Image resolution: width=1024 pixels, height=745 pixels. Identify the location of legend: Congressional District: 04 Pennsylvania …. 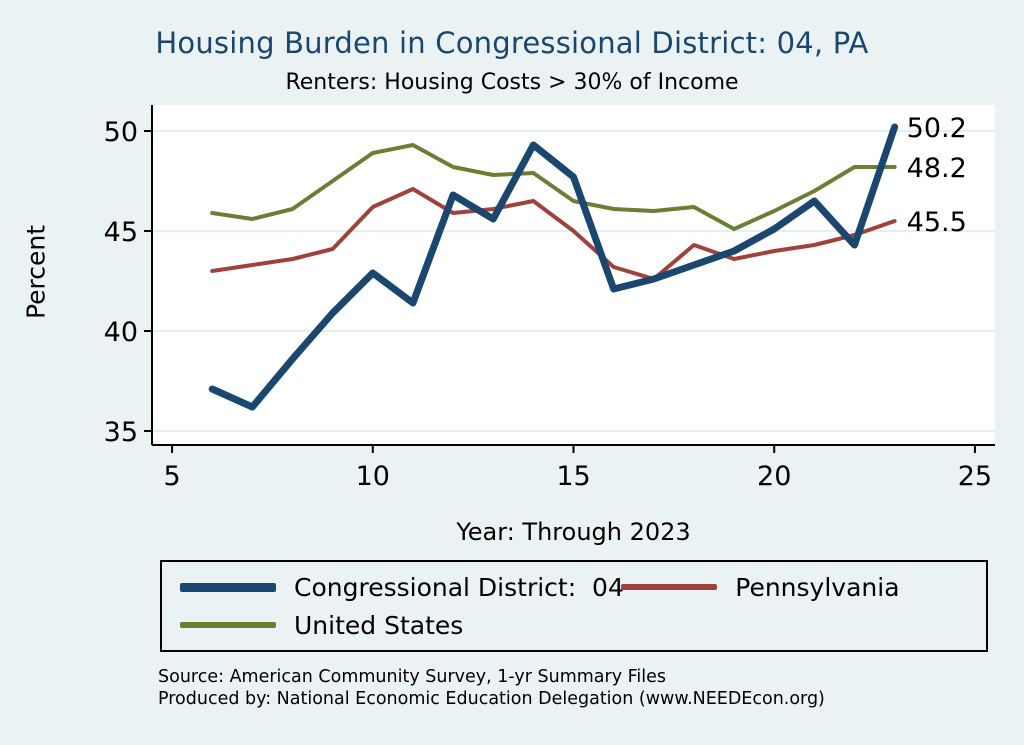
(574, 606).